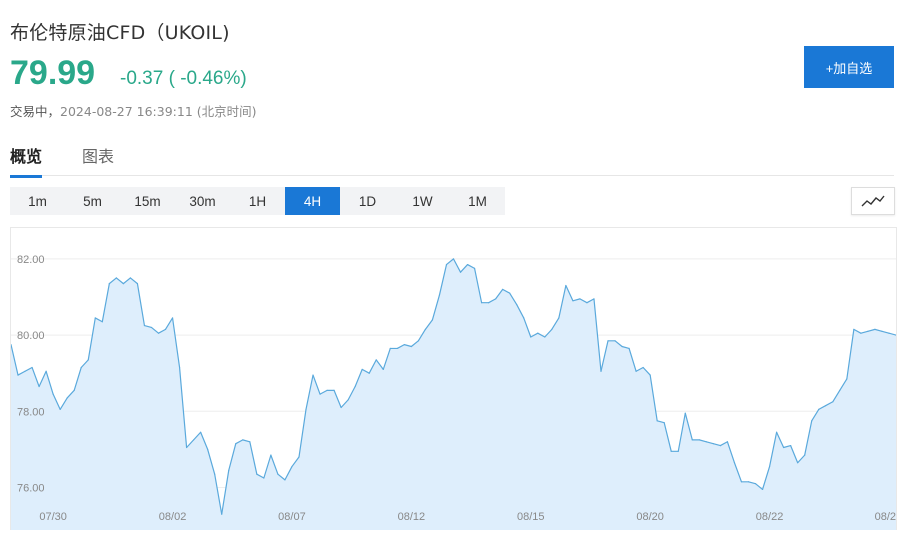 The width and height of the screenshot is (907, 546). What do you see at coordinates (202, 201) in the screenshot?
I see `interval-30m: 30m` at bounding box center [202, 201].